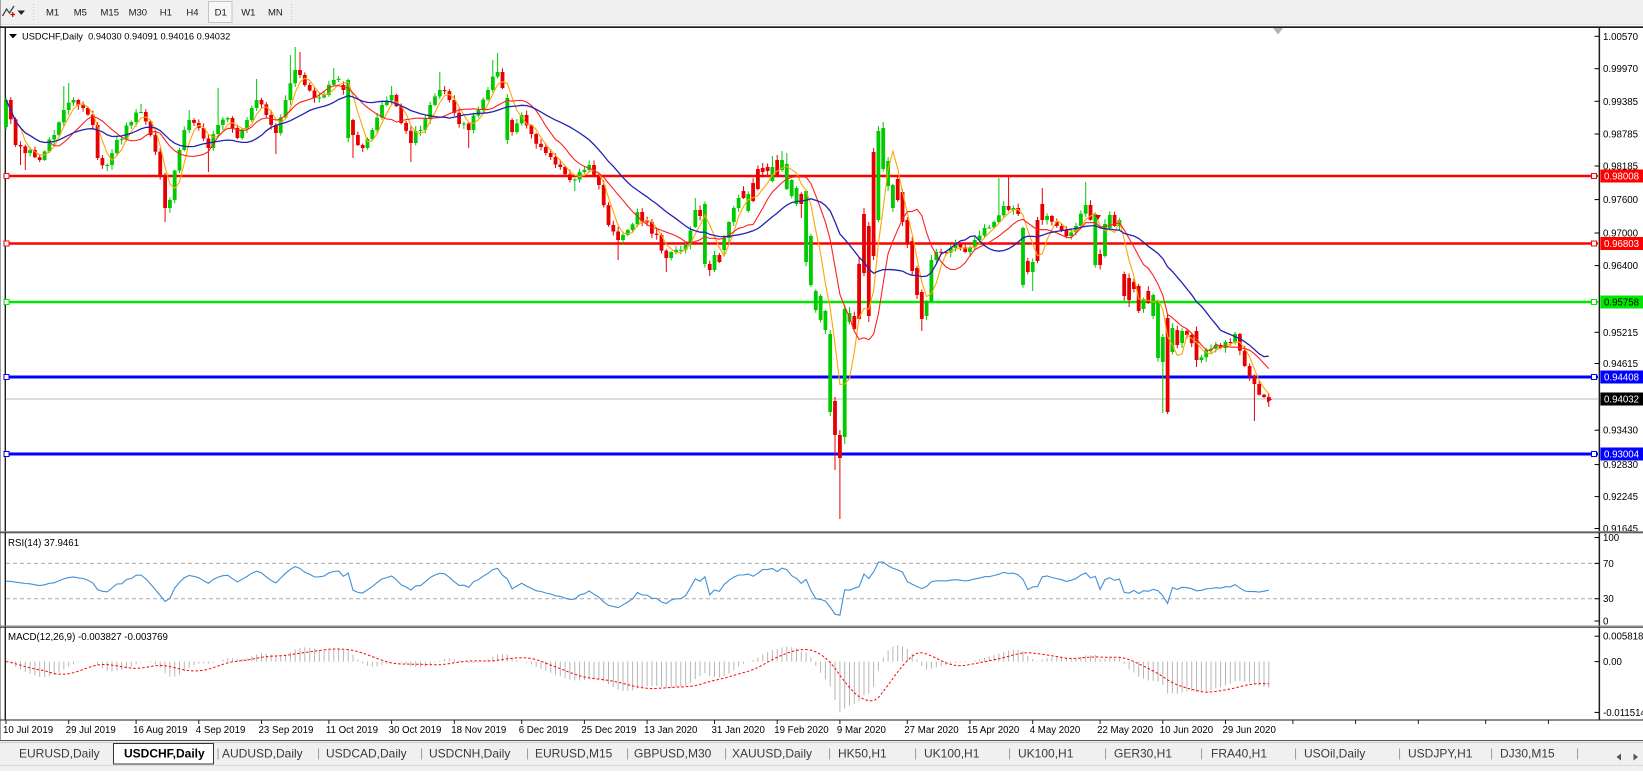 Image resolution: width=1643 pixels, height=776 pixels. Describe the element at coordinates (1527, 754) in the screenshot. I see `svg-text: DJ30,M15` at that location.